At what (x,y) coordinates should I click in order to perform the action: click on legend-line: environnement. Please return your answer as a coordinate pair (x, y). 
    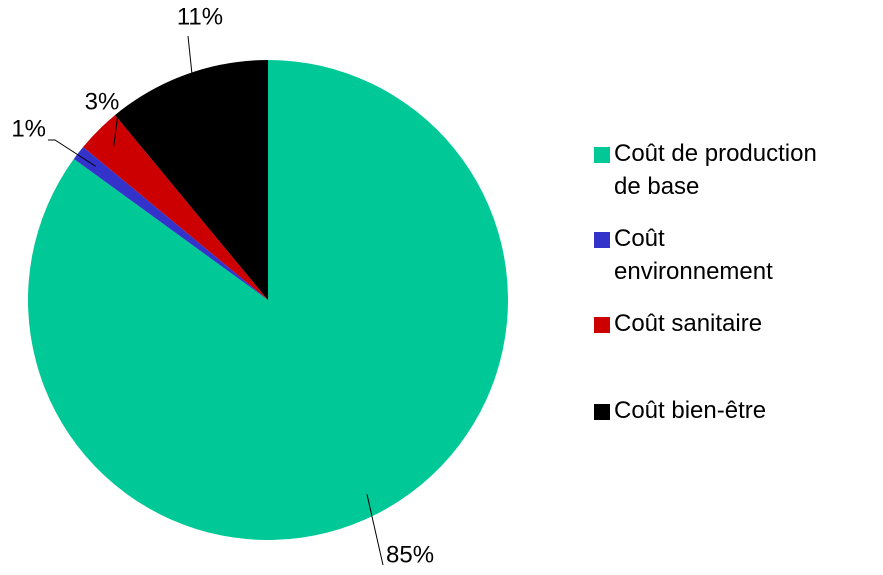
    Looking at the image, I should click on (693, 271).